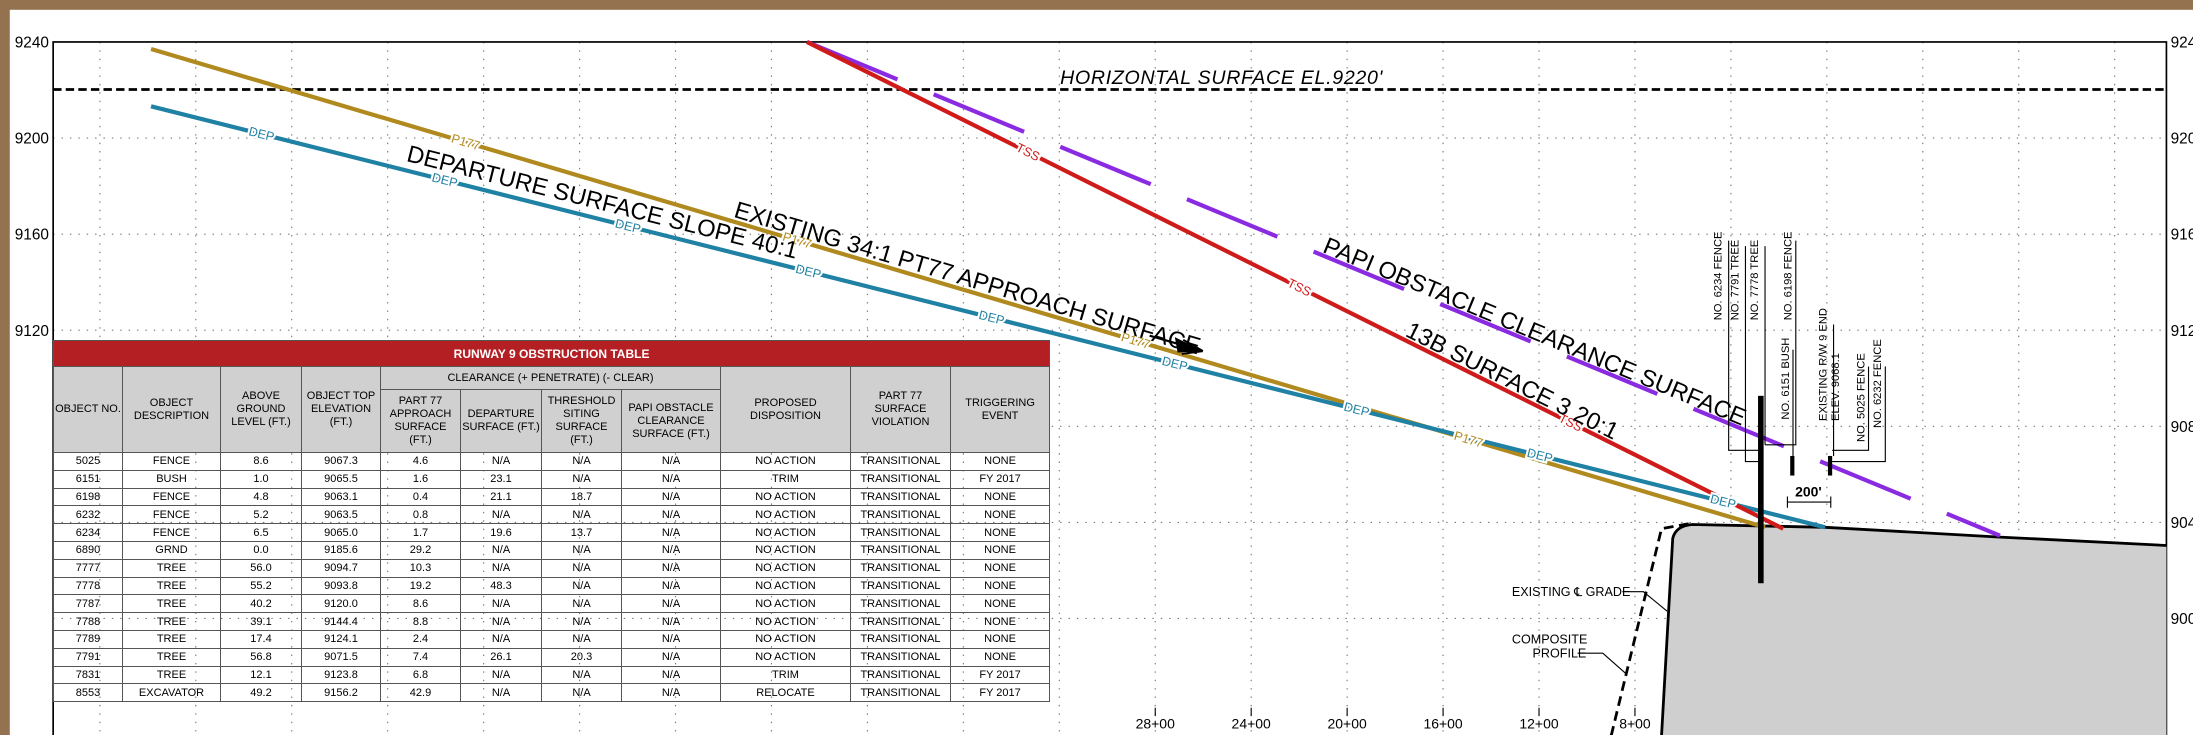 The height and width of the screenshot is (735, 2193). Describe the element at coordinates (88, 639) in the screenshot. I see `table-cell: 7789` at that location.